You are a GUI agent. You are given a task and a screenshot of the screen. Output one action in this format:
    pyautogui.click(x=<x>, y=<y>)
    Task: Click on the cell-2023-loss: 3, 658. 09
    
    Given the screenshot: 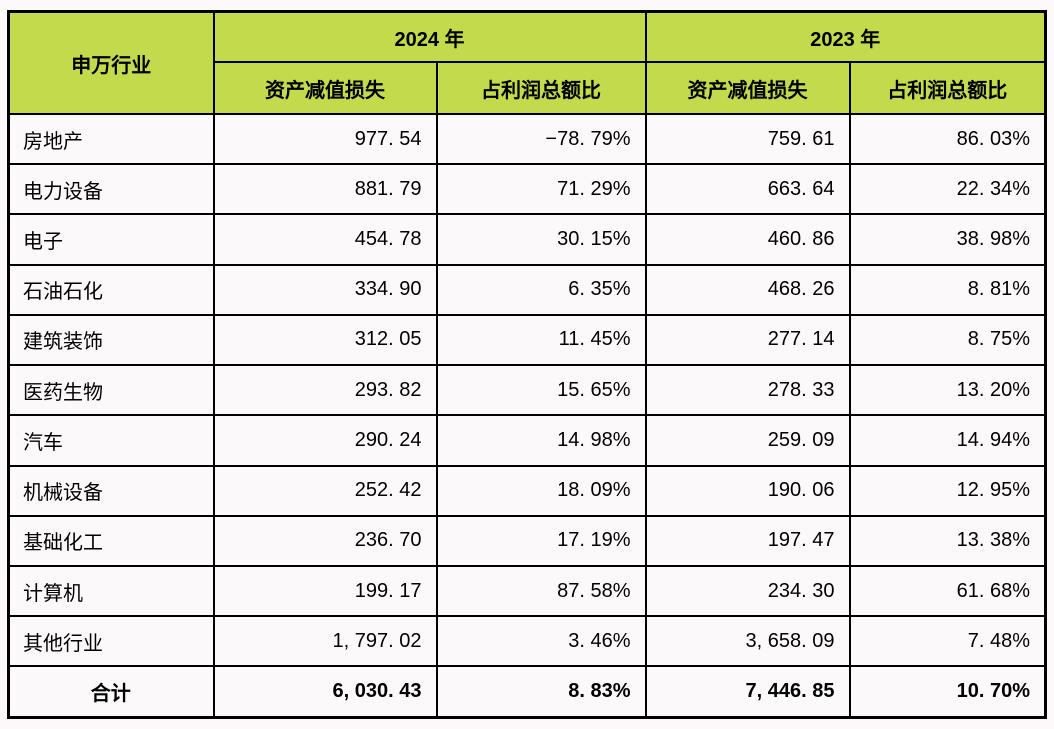 What is the action you would take?
    pyautogui.click(x=747, y=641)
    